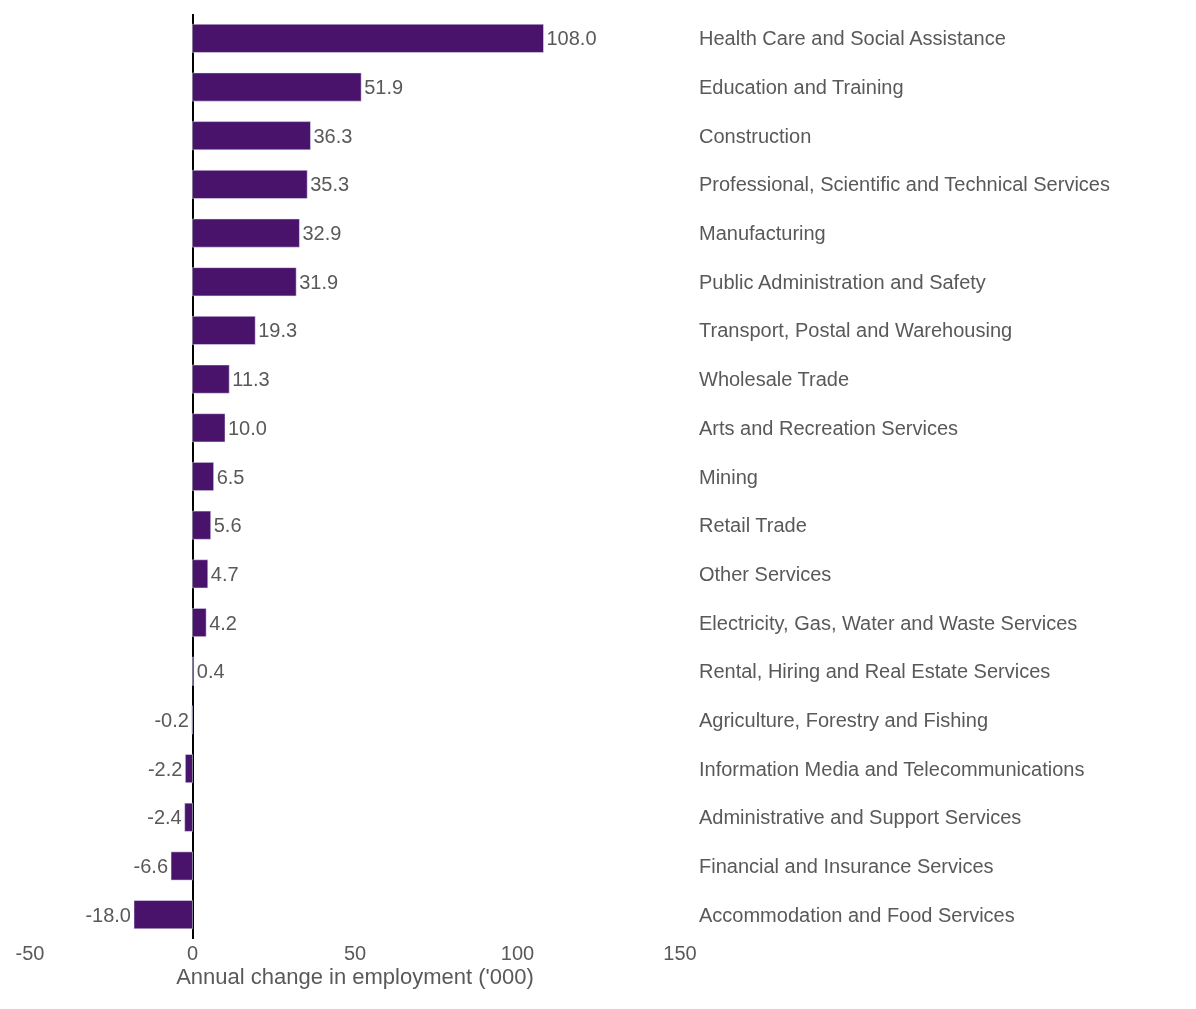 The height and width of the screenshot is (1009, 1196). I want to click on data-label: -2.4, so click(164, 817).